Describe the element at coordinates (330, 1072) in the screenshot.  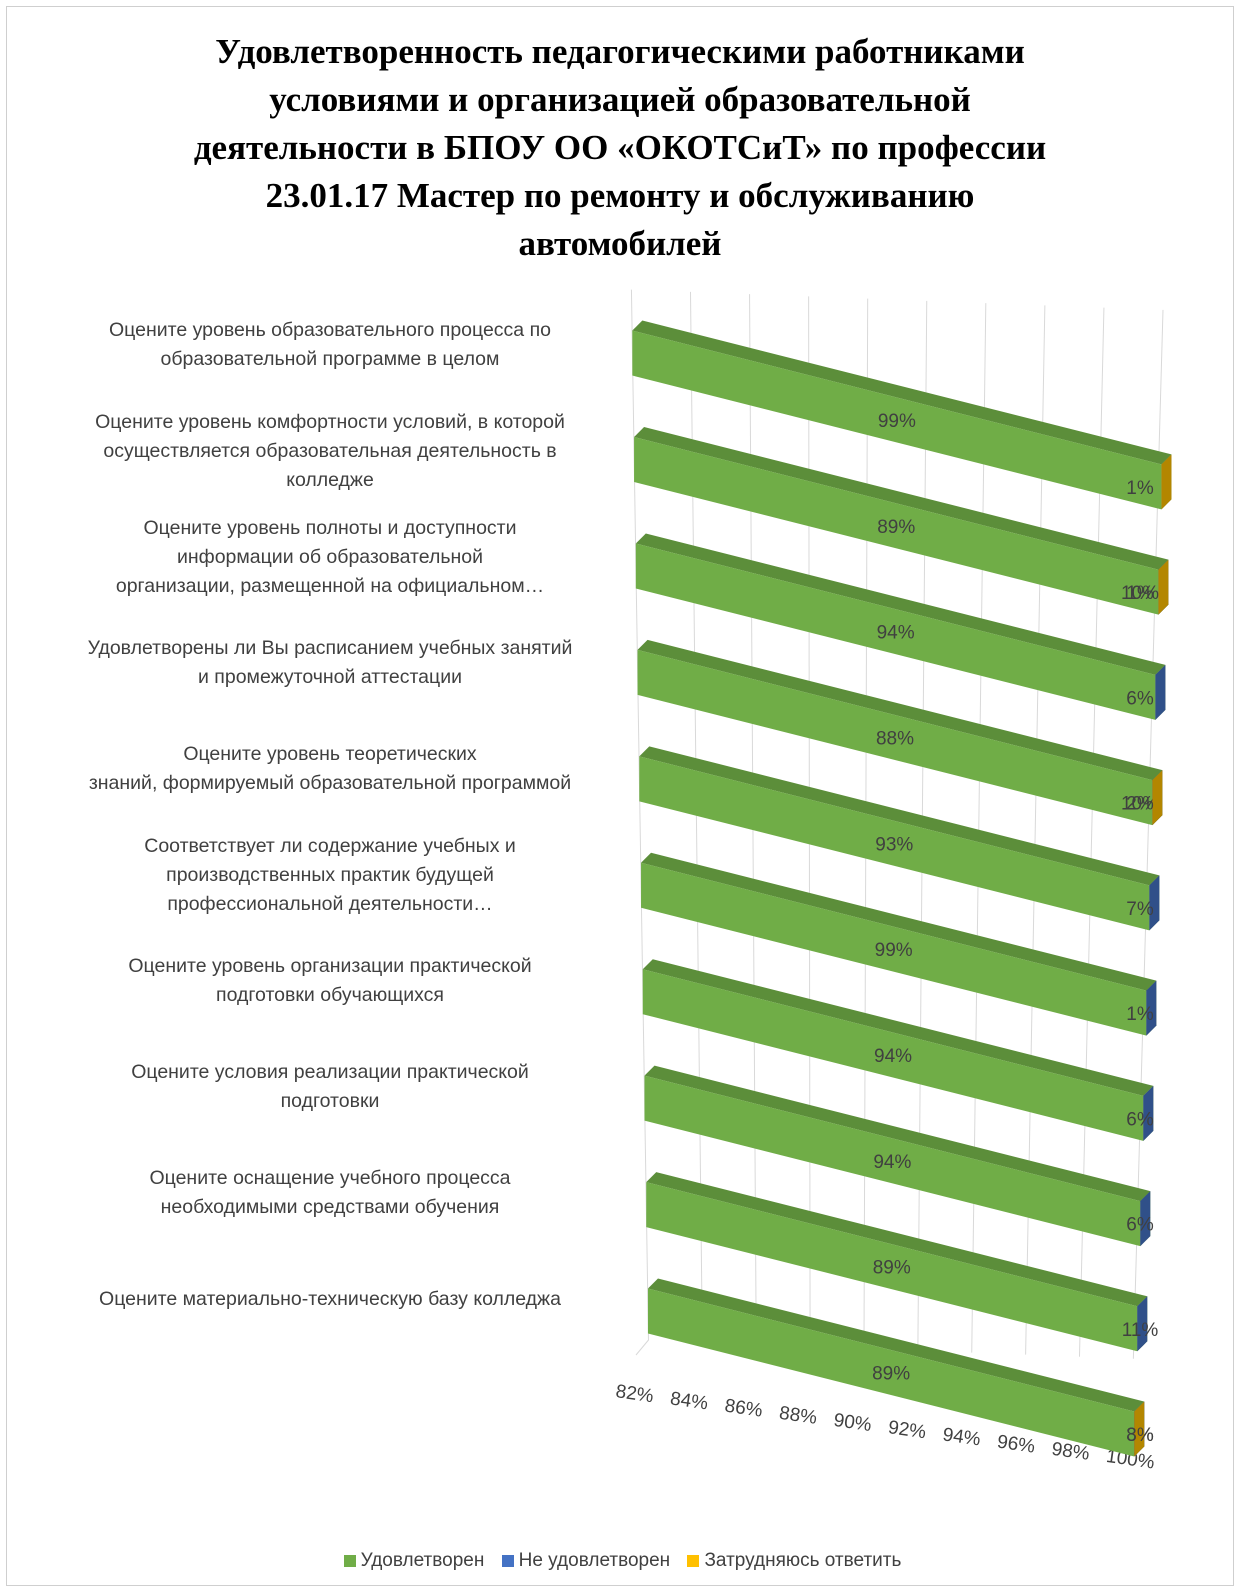
I see `category-label-line: Оцените условия реализации практической` at that location.